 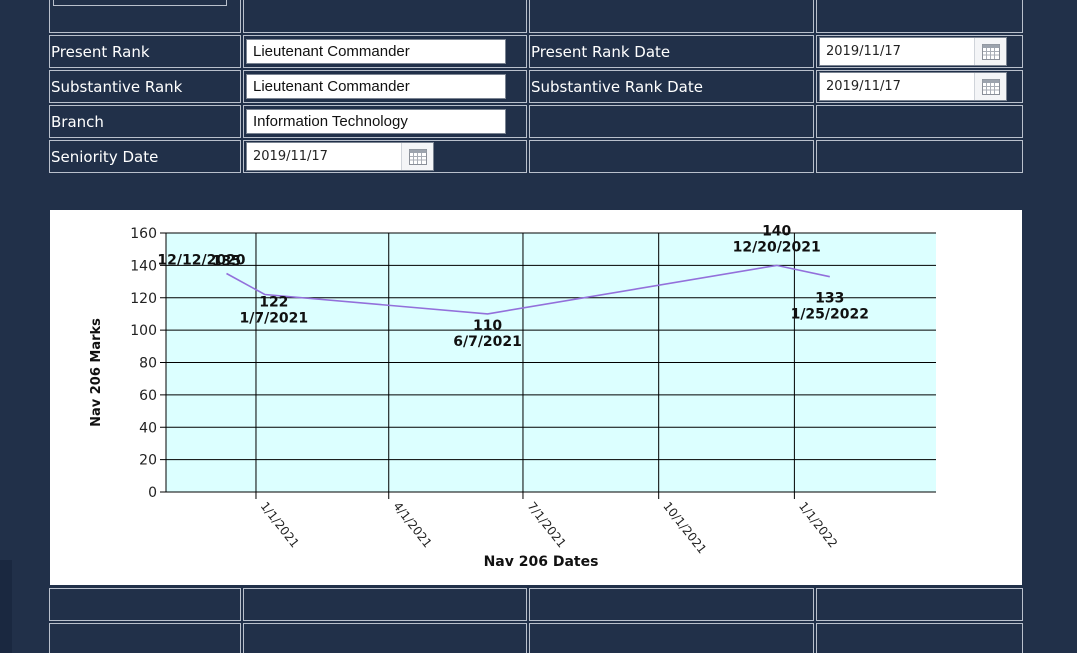 I want to click on present-rank-date-picker: 2019/11/17, so click(x=913, y=51).